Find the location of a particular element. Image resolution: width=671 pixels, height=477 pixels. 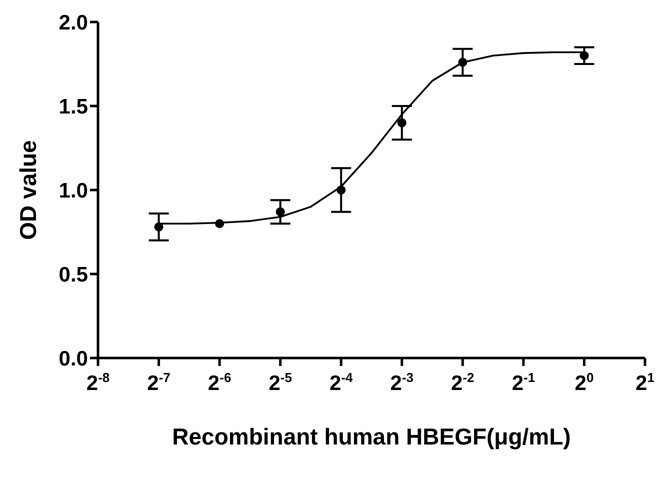

x-tick-label: 2$^{-8}$ is located at coordinates (98, 382).